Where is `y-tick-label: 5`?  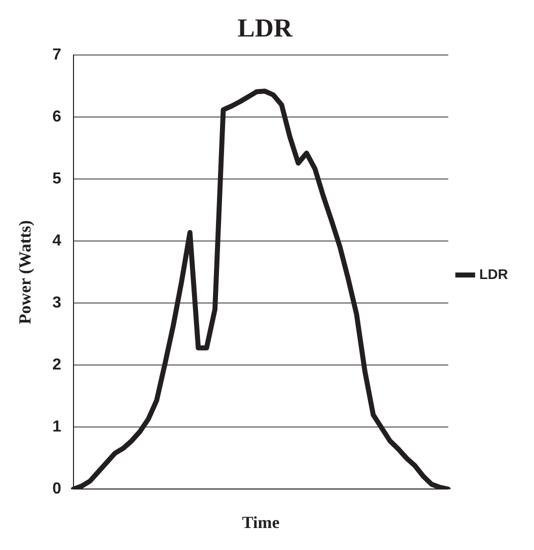 y-tick-label: 5 is located at coordinates (57, 179).